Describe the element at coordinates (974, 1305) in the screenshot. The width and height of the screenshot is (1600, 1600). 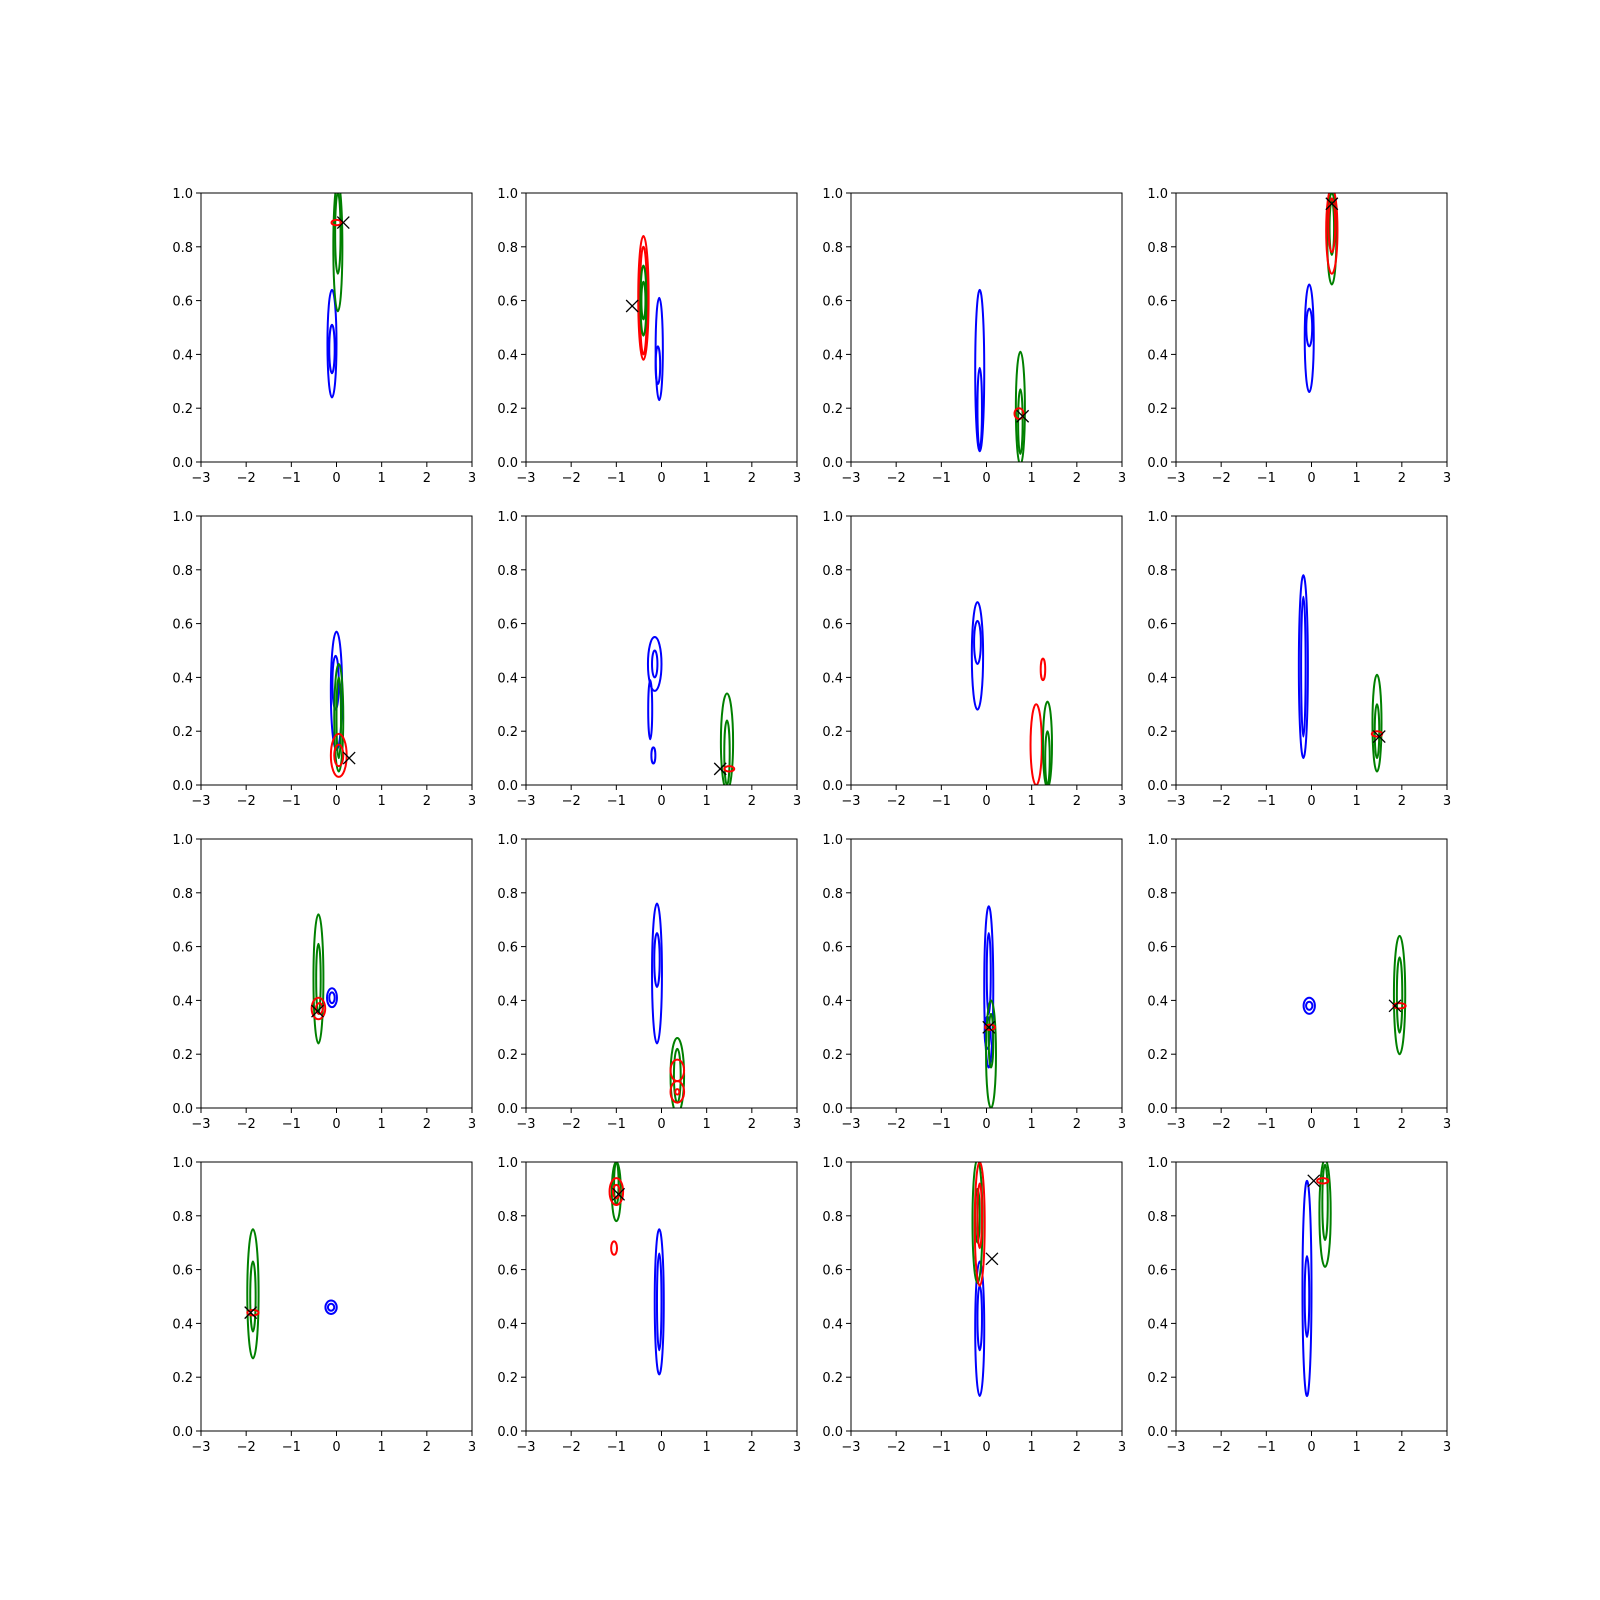
I see `subplot-15: −3 −2 −1 0 1 2 3 0.0 0.2 0.4 0.6 0.8 1.0` at that location.